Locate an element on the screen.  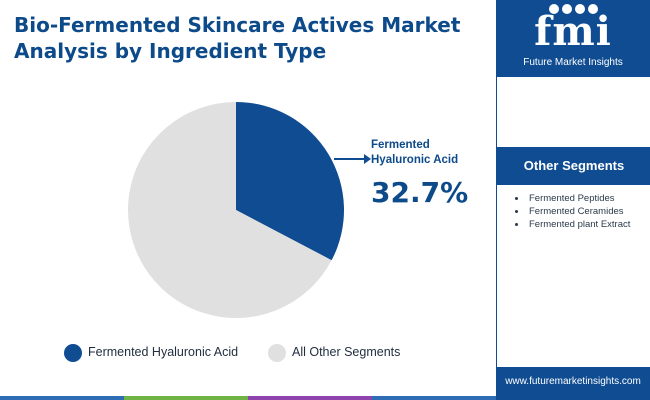
list-item: Fermented plant Extract is located at coordinates (579, 224).